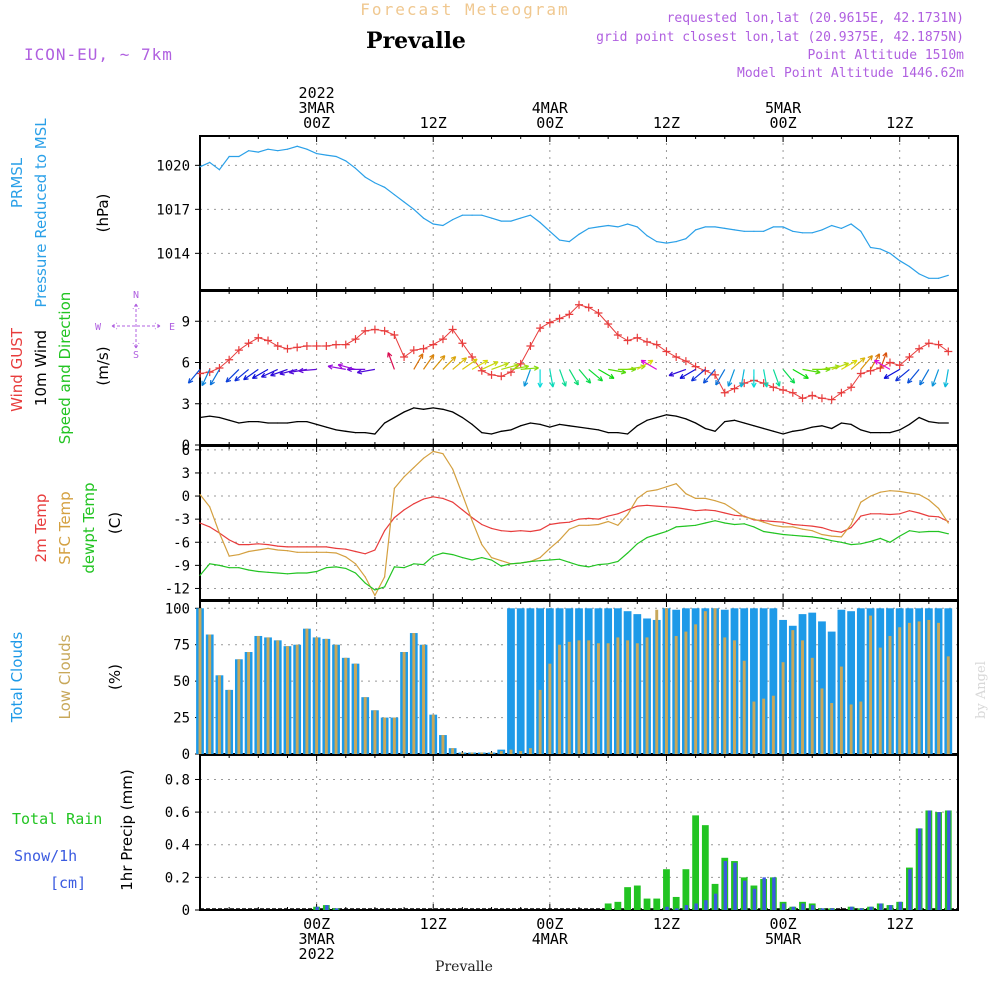  I want to click on pressure-label-prmsl: PRMSL, so click(17, 182).